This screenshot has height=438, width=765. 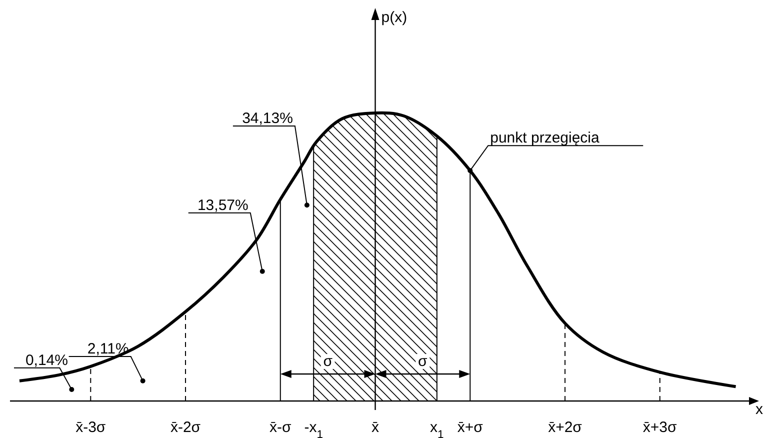 I want to click on x-tick-label: x̄+2σ, so click(x=565, y=427).